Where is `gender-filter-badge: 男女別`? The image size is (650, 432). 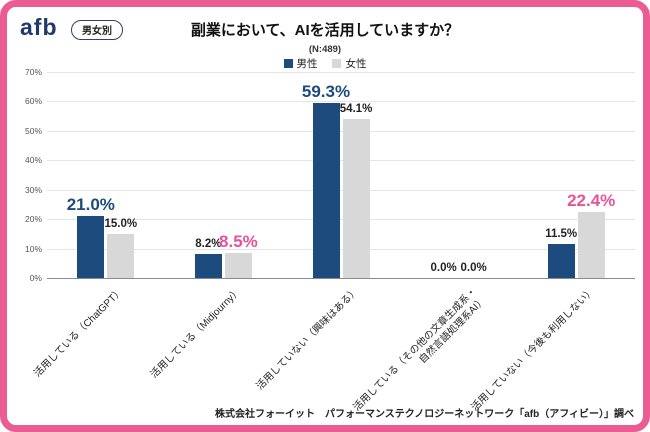
gender-filter-badge: 男女別 is located at coordinates (97, 30).